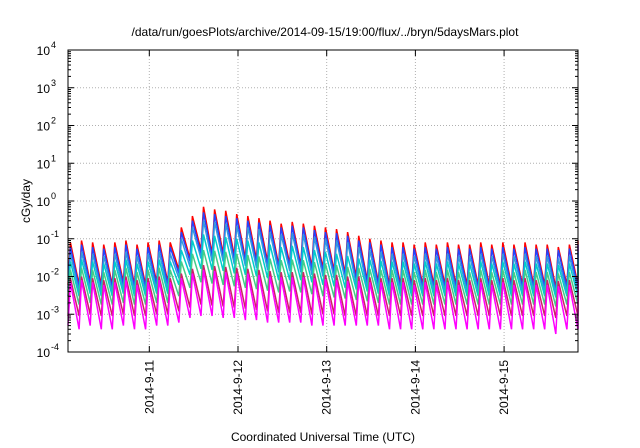  Describe the element at coordinates (55, 347) in the screenshot. I see `y-tick-exponent: -4` at that location.